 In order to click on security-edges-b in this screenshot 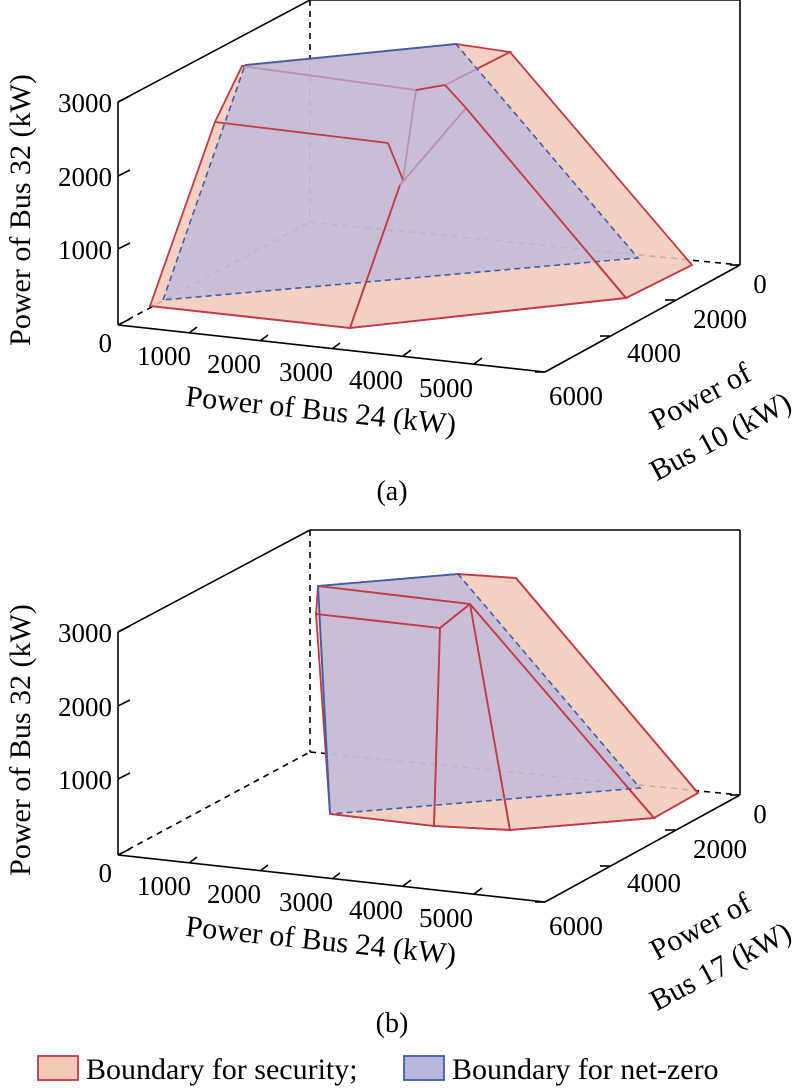, I will do `click(507, 702)`.